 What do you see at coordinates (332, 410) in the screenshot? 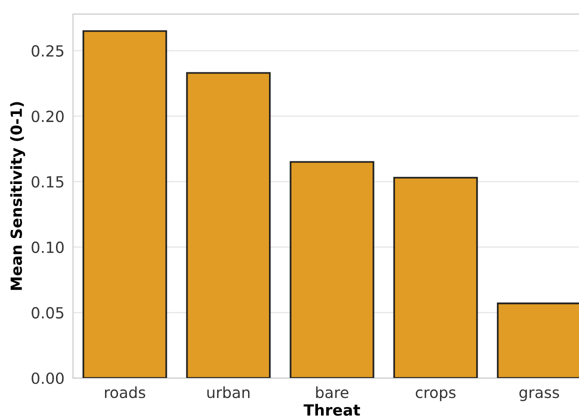
I see `x-axis-title: Threat` at bounding box center [332, 410].